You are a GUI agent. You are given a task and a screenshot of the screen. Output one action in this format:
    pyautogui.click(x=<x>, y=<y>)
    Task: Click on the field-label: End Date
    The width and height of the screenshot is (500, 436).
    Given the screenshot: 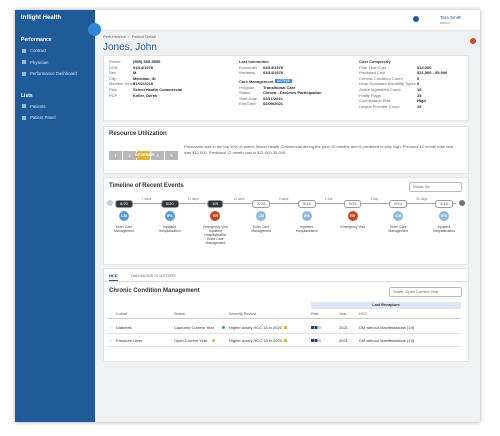 What is the action you would take?
    pyautogui.click(x=247, y=104)
    